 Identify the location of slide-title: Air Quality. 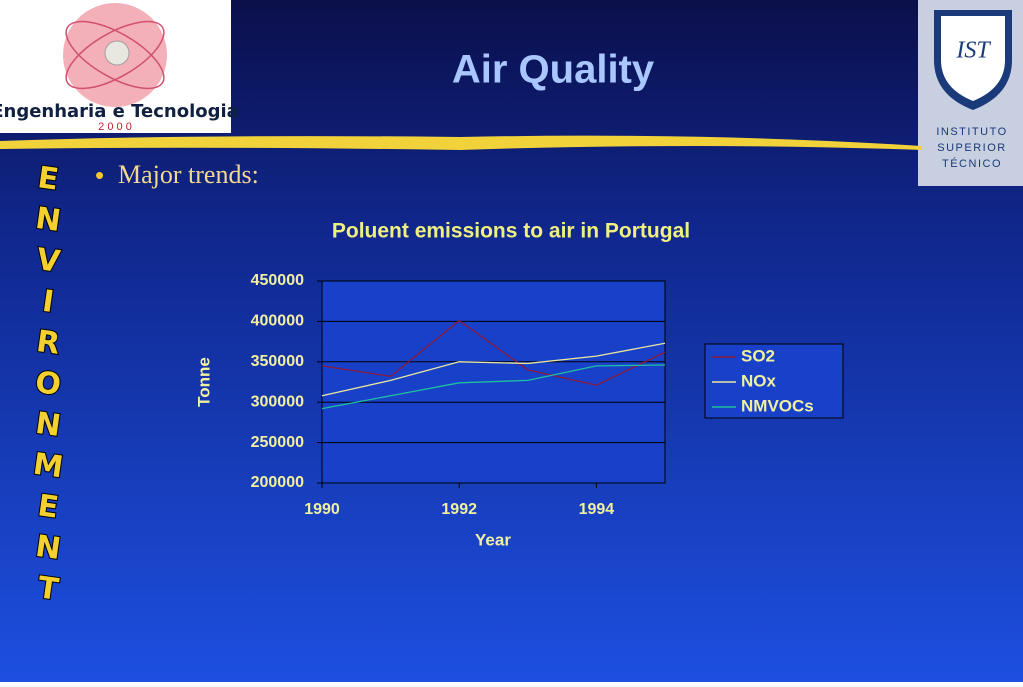
(553, 70).